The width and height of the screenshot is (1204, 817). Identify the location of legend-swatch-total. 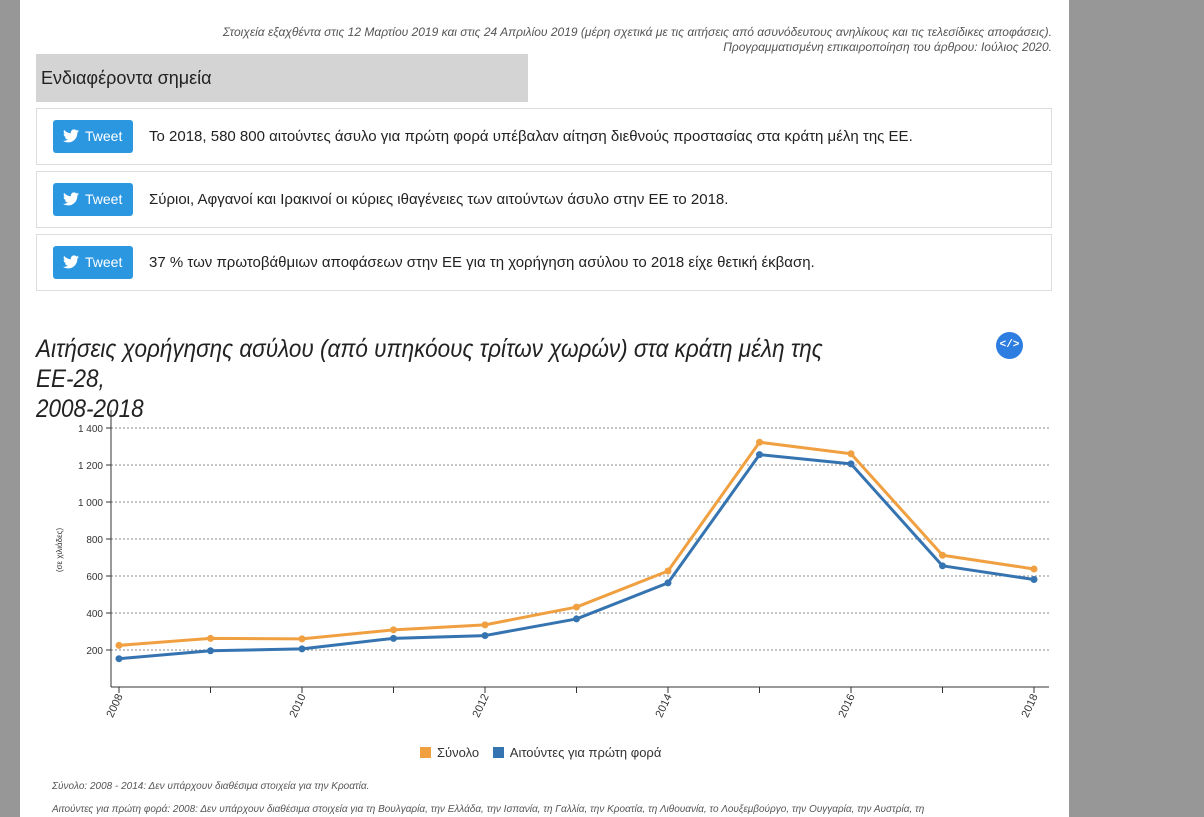
(425, 752).